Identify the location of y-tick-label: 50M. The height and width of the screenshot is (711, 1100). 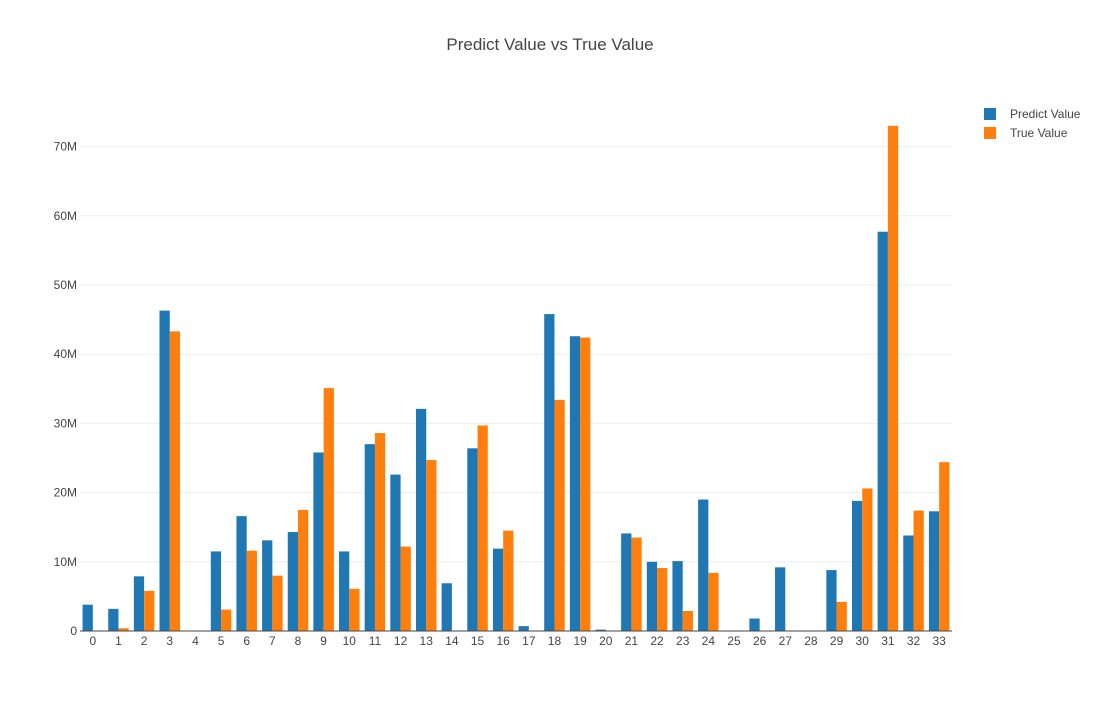
(65, 285).